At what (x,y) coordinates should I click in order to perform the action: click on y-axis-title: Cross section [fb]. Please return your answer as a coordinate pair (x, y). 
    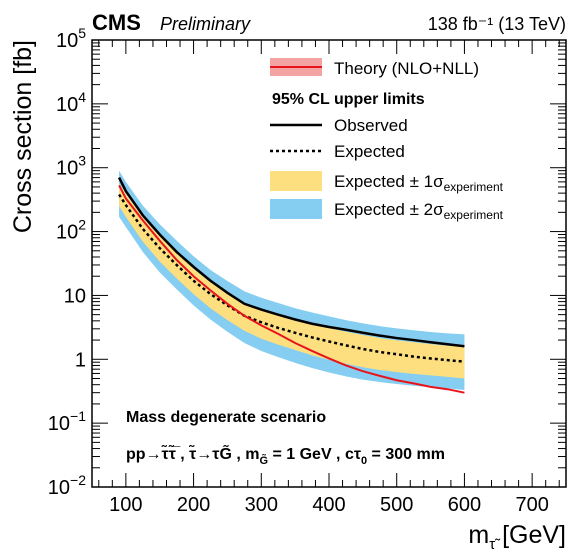
    Looking at the image, I should click on (23, 136).